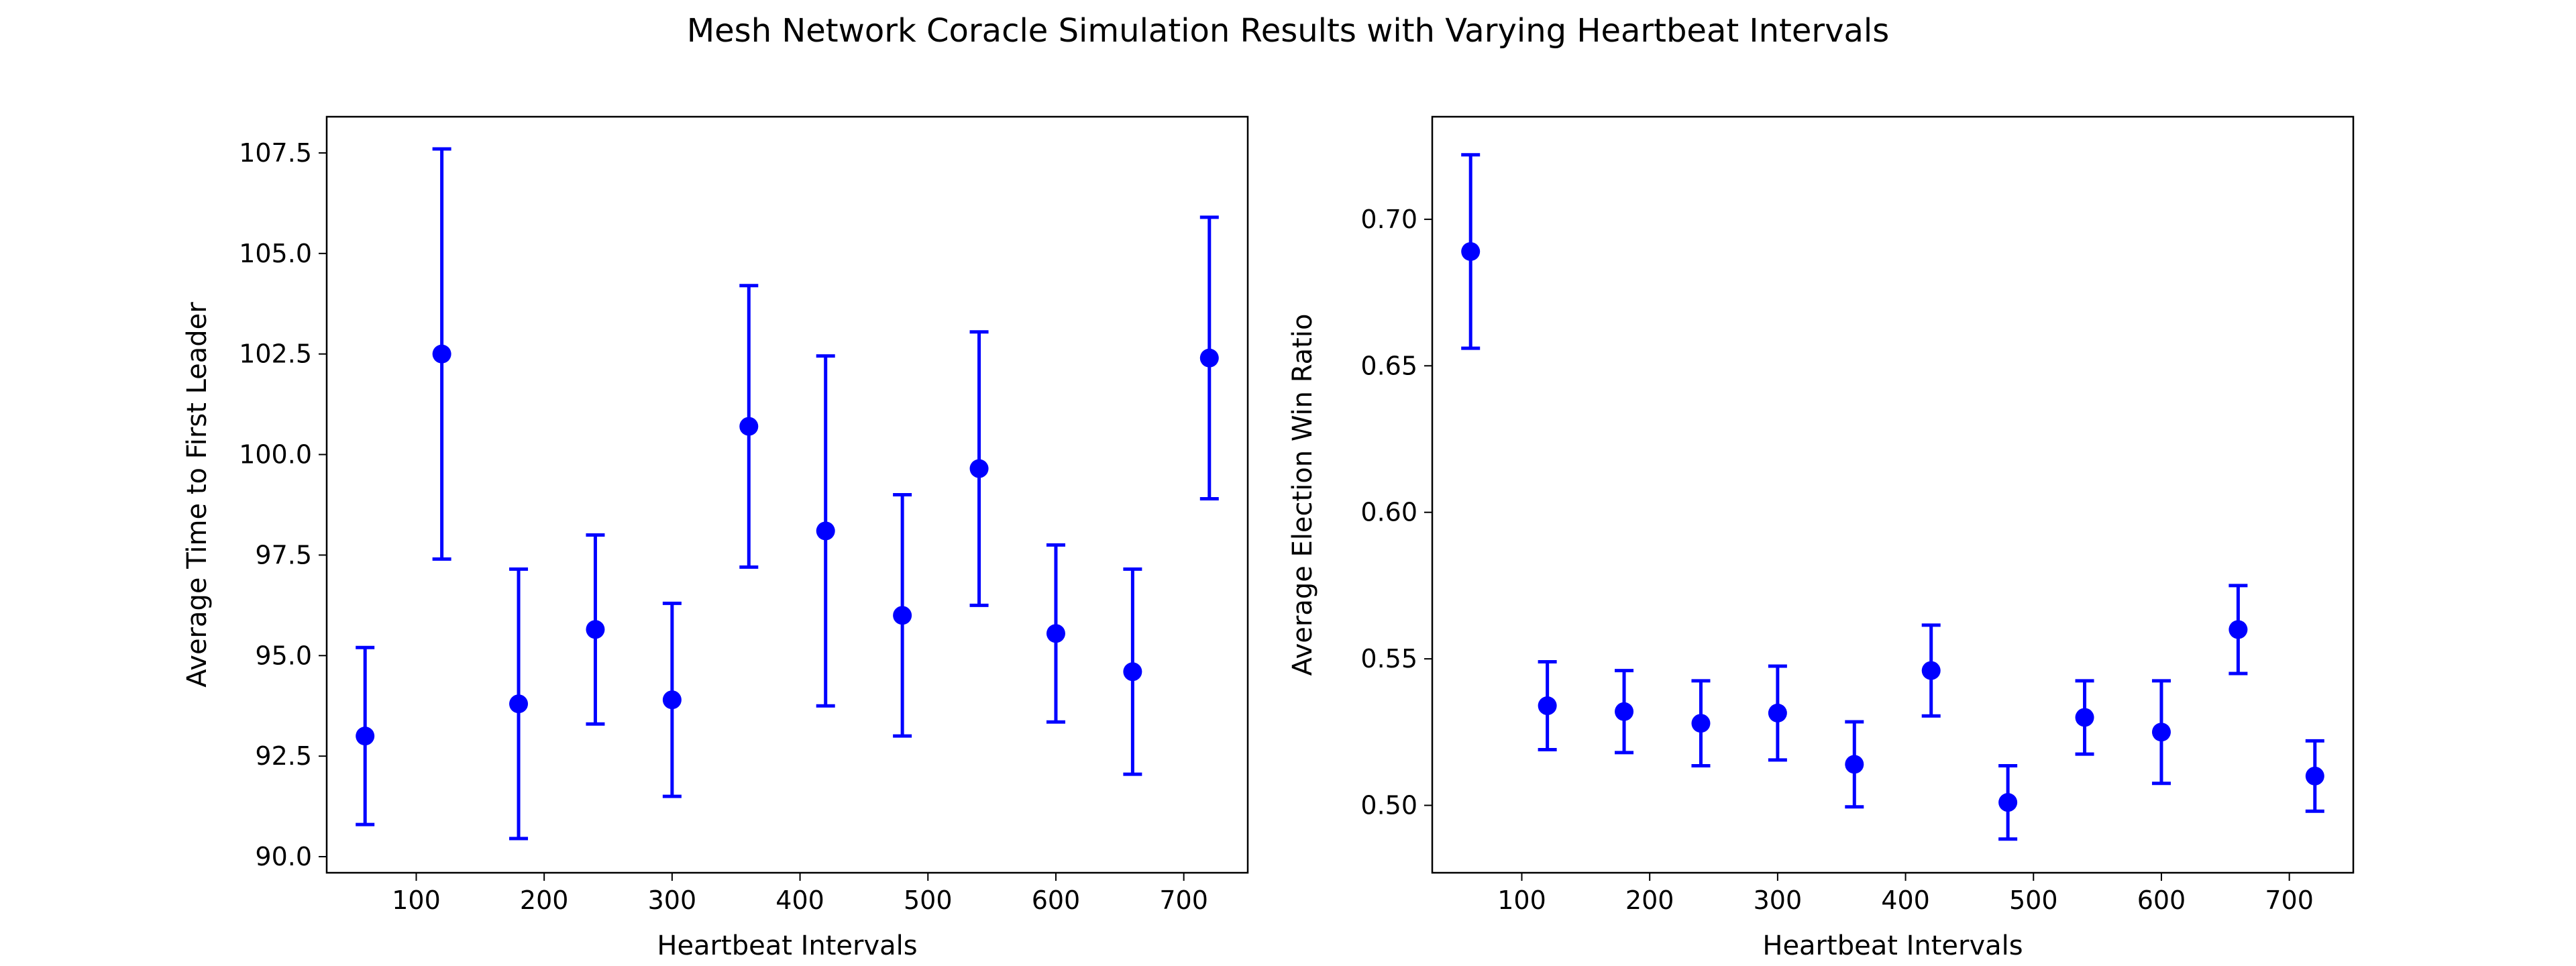  Describe the element at coordinates (1388, 219) in the screenshot. I see `y-tick-label: 0.70` at that location.